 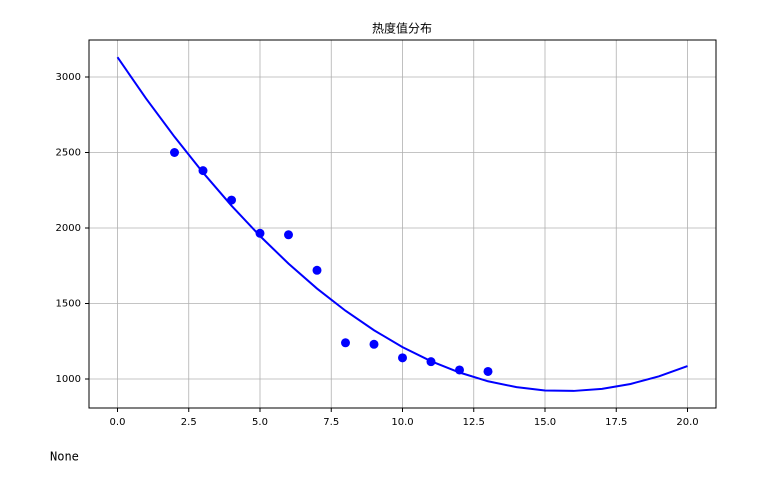 What do you see at coordinates (68, 379) in the screenshot?
I see `y-tick-label: 1000` at bounding box center [68, 379].